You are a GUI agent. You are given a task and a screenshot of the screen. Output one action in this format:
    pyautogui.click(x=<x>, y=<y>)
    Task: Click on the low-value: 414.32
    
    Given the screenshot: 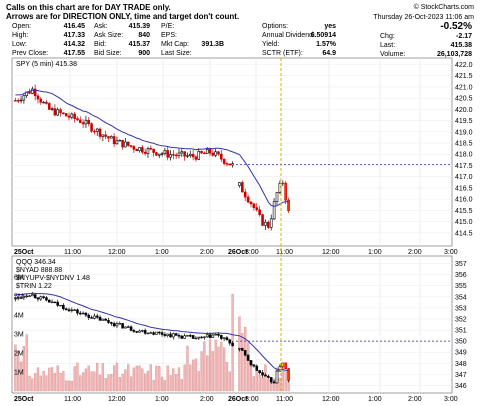 What is the action you would take?
    pyautogui.click(x=75, y=44)
    